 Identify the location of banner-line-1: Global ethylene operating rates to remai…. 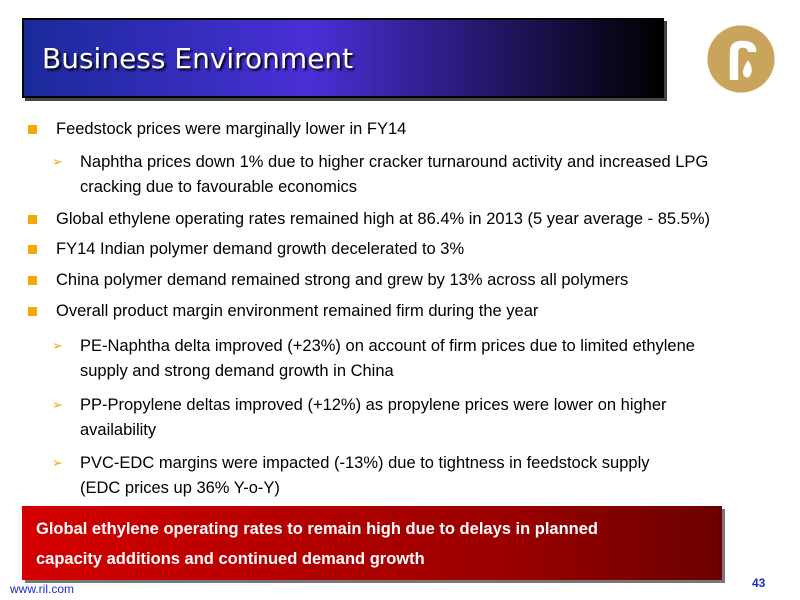
(317, 529).